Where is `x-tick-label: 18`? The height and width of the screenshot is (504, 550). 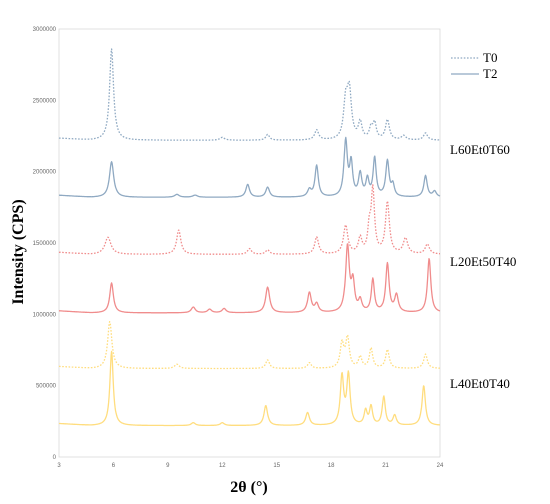 x-tick-label: 18 is located at coordinates (331, 466).